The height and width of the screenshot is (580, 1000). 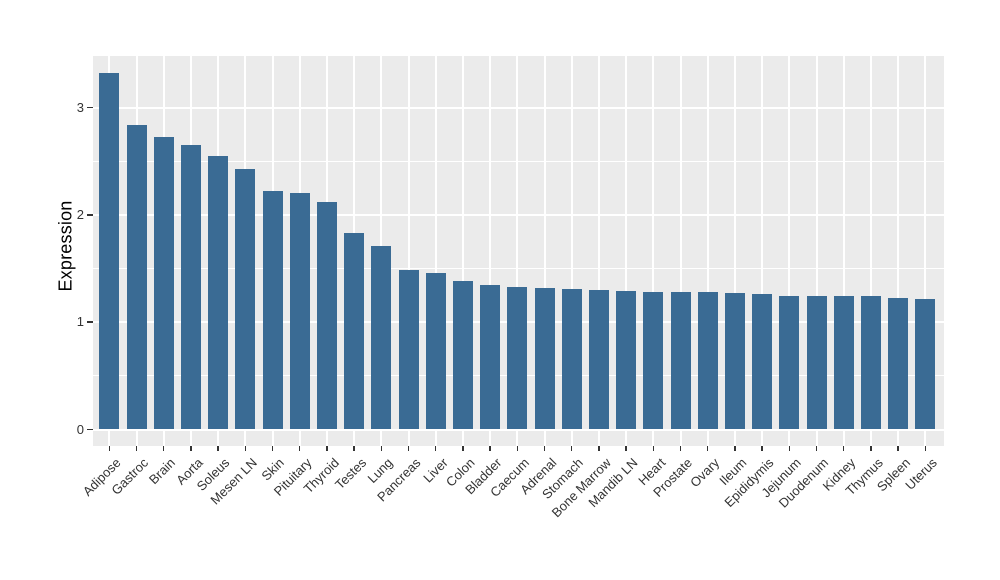 I want to click on x-tick-label-text: Ovary, so click(x=705, y=473).